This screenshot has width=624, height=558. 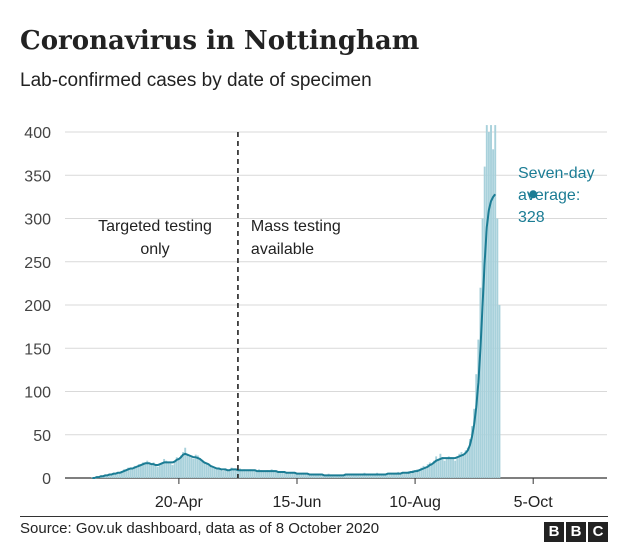 I want to click on x-tick-label: 10-Aug, so click(x=415, y=502).